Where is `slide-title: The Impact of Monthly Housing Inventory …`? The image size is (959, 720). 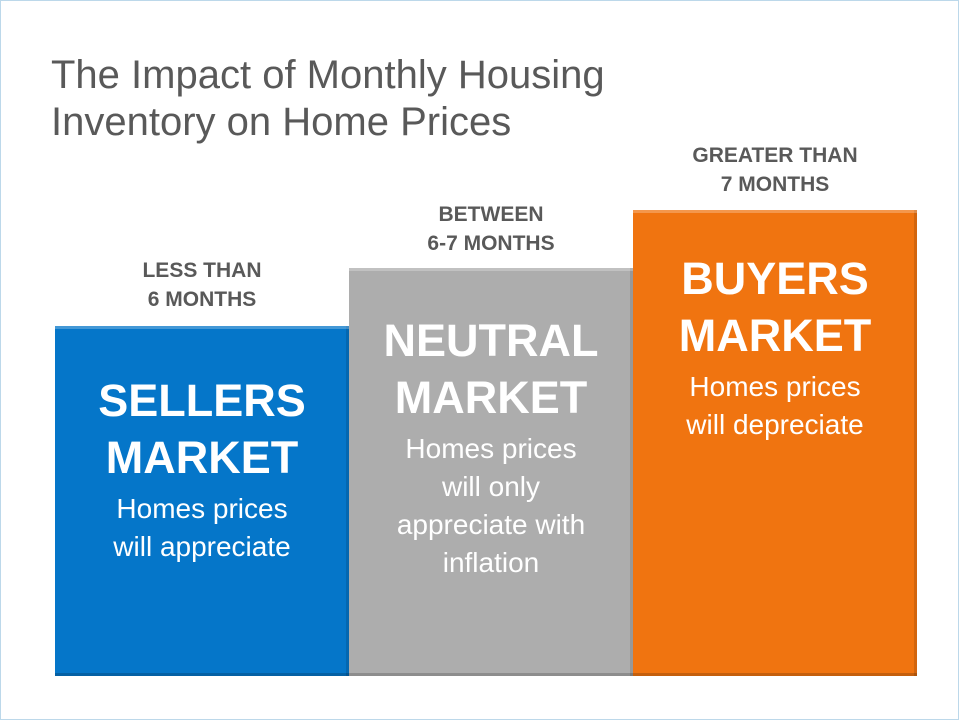
slide-title: The Impact of Monthly Housing Inventory … is located at coordinates (328, 99).